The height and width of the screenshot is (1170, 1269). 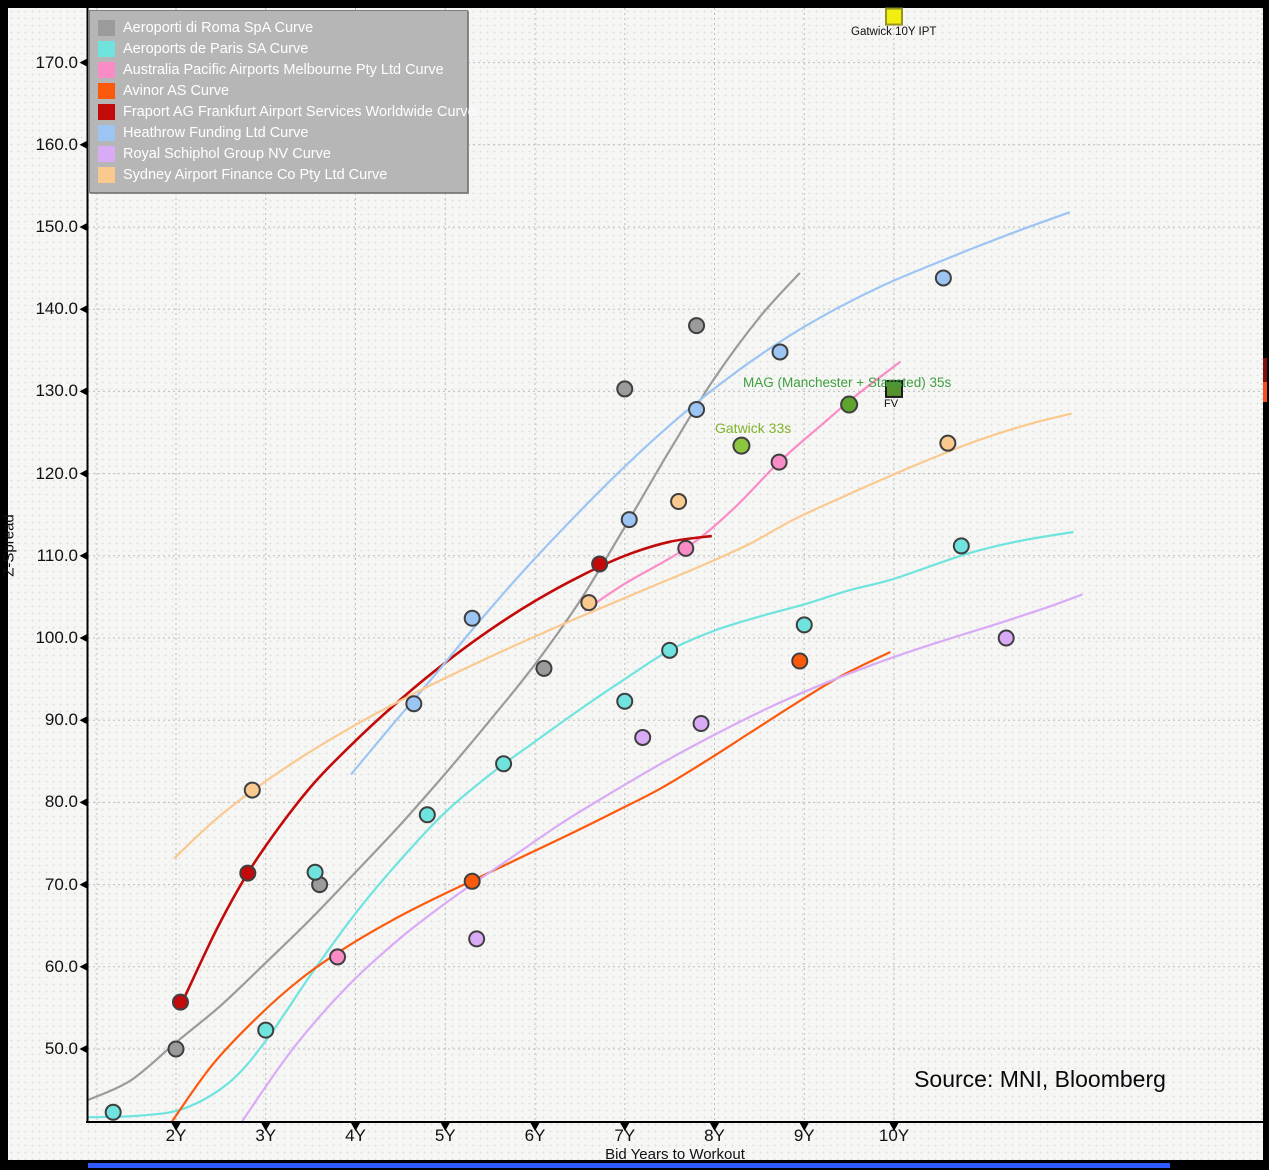 I want to click on marker-gatwick_33s, so click(x=741, y=445).